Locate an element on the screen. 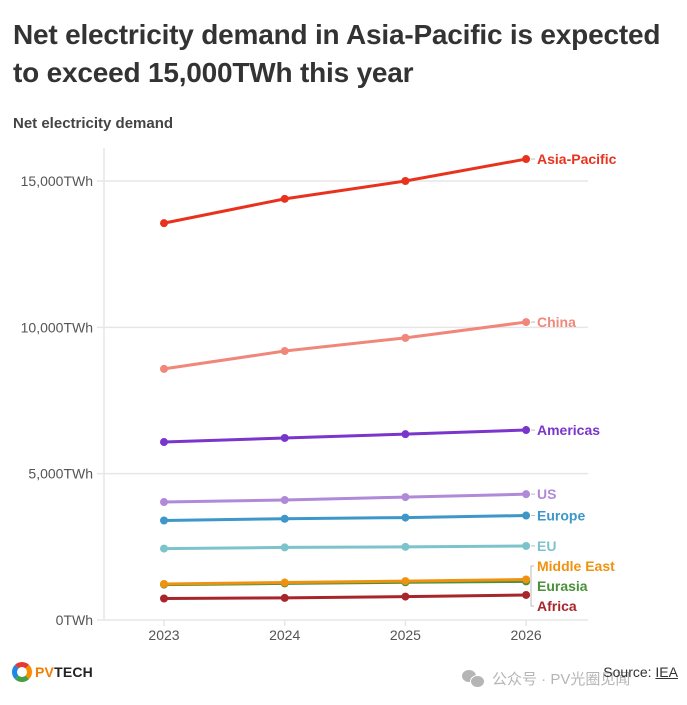 This screenshot has width=687, height=705. point-us-2024 is located at coordinates (284, 500).